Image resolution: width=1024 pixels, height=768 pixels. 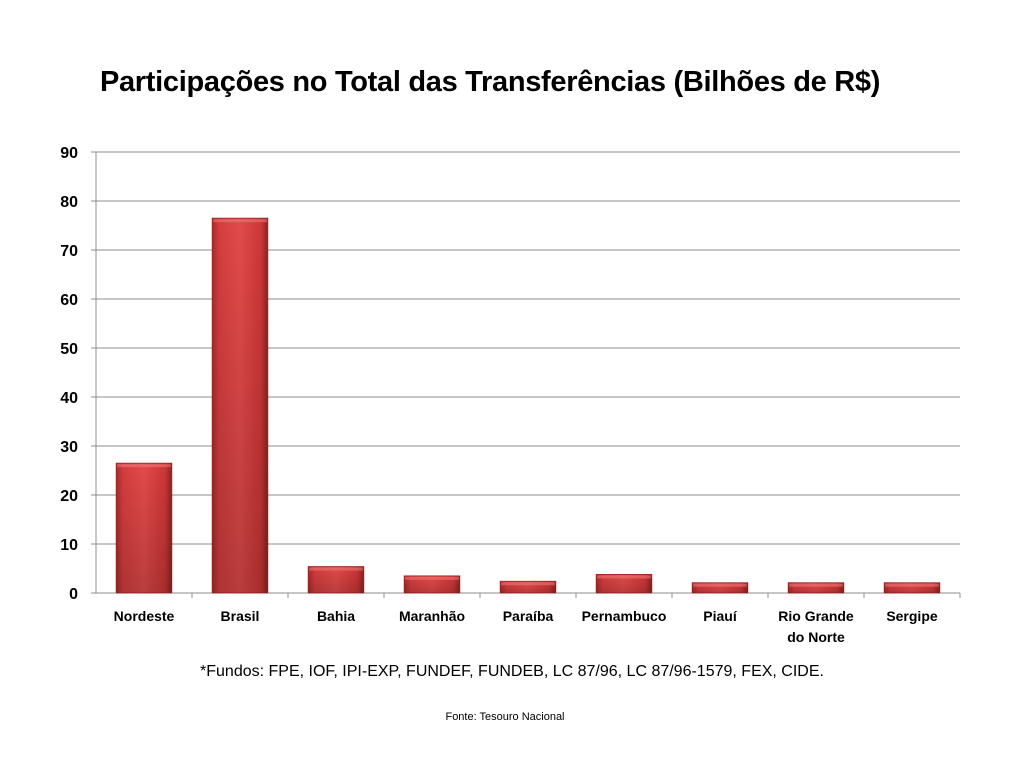 What do you see at coordinates (432, 616) in the screenshot?
I see `x-tick-label: Maranhão` at bounding box center [432, 616].